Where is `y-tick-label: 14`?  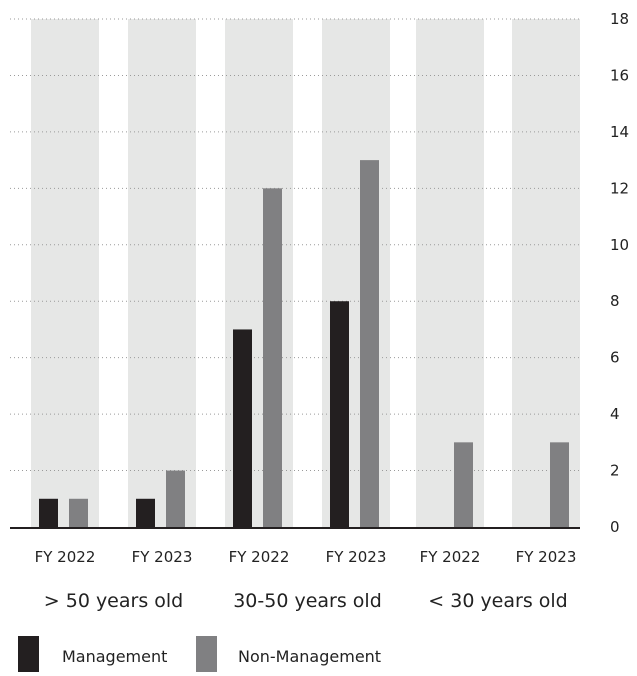
y-tick-label: 14 is located at coordinates (619, 132).